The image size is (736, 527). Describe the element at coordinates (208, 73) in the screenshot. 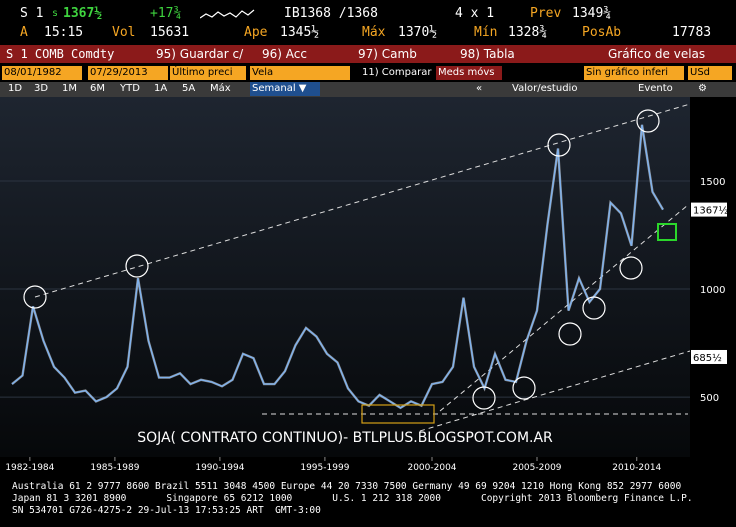

I see `field: Último preci` at that location.